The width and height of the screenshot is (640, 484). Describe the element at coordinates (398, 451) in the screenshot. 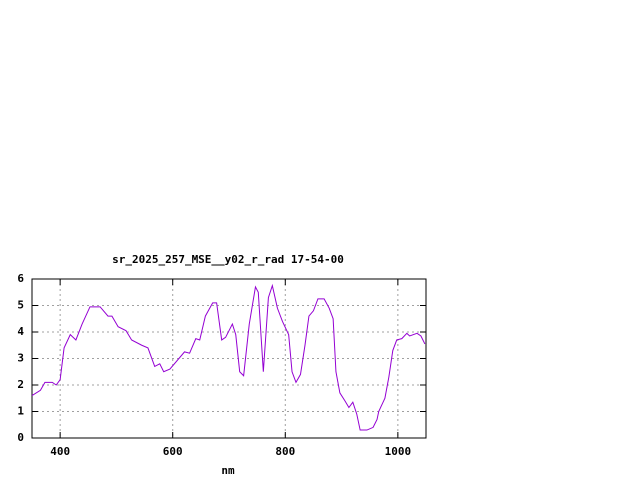

I see `x-tick-label: 1000` at that location.